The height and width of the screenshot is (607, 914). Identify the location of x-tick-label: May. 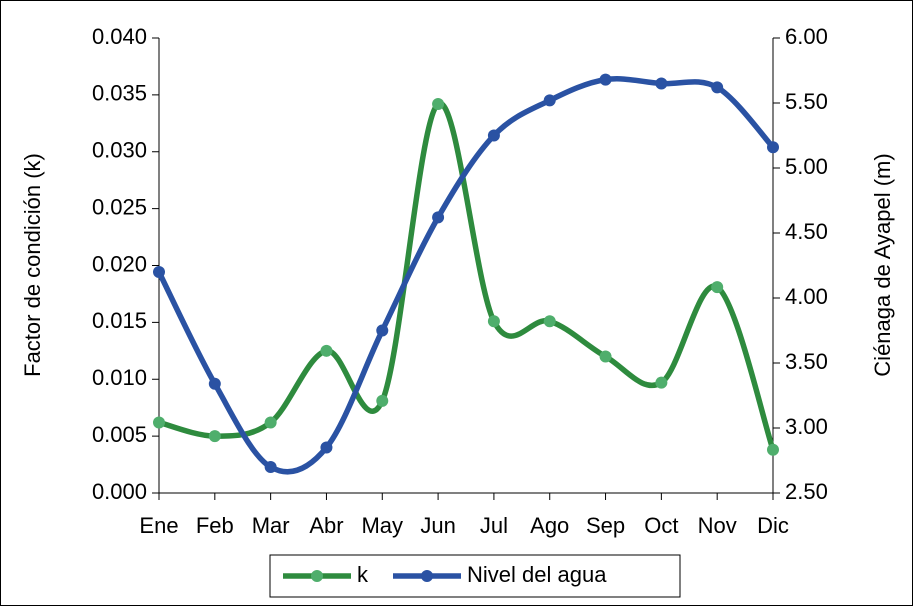
(382, 525).